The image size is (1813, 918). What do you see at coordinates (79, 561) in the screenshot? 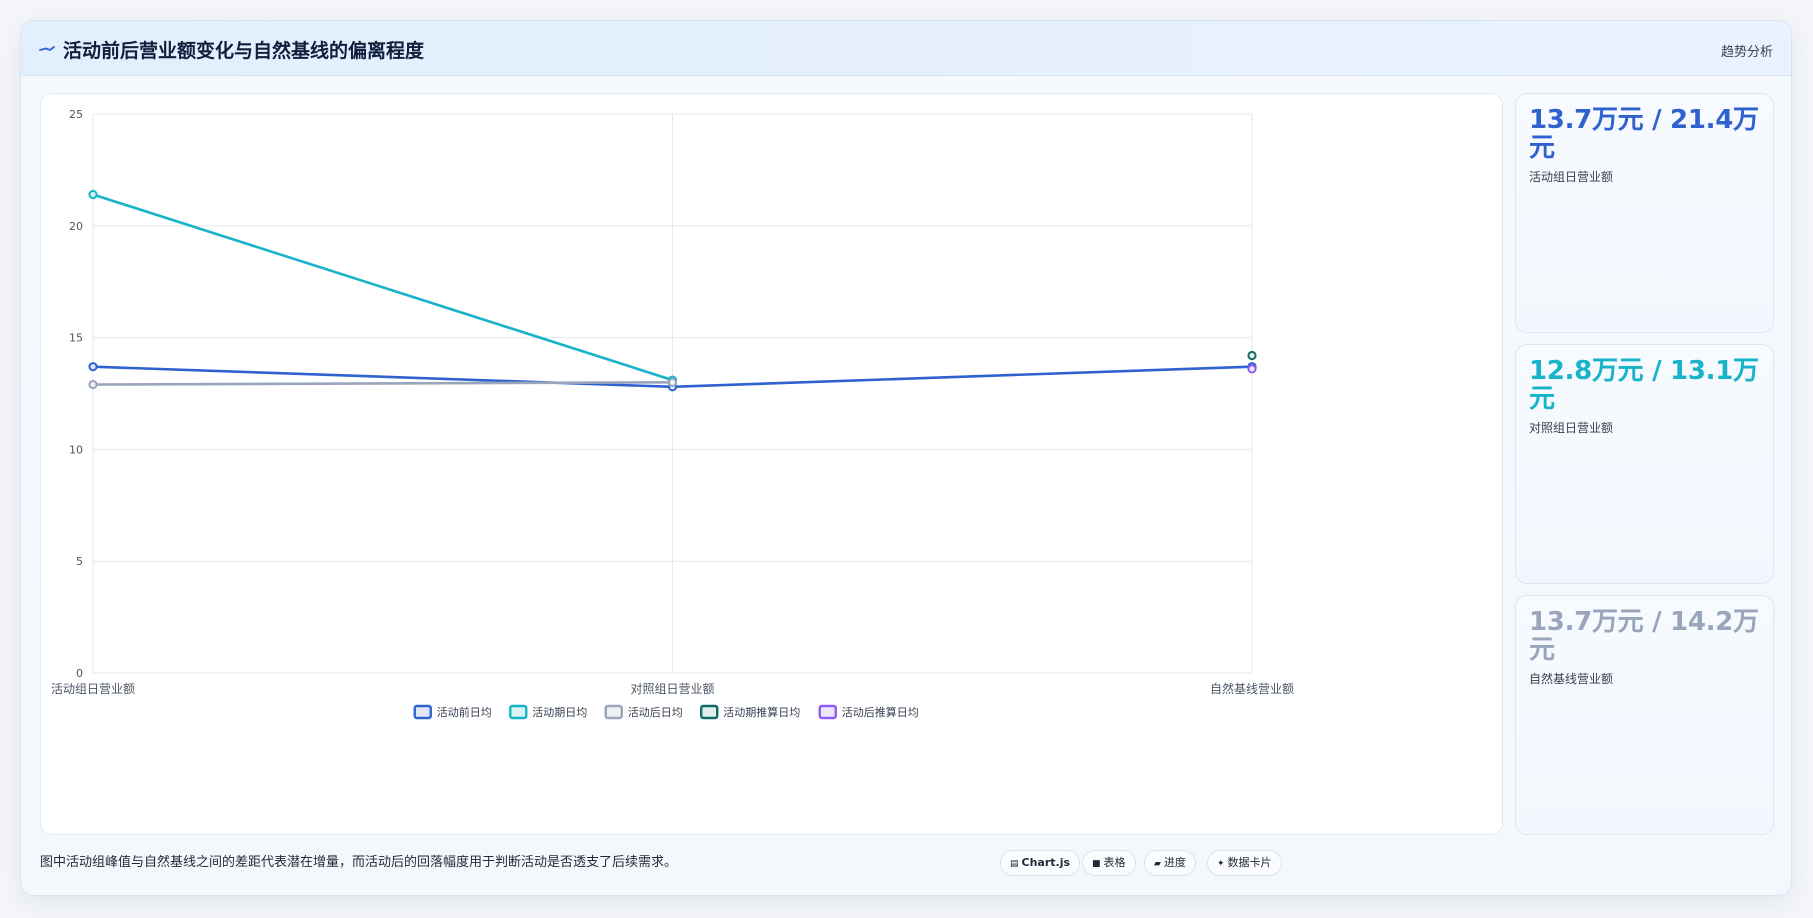
I see `y-tick-label: 5` at bounding box center [79, 561].